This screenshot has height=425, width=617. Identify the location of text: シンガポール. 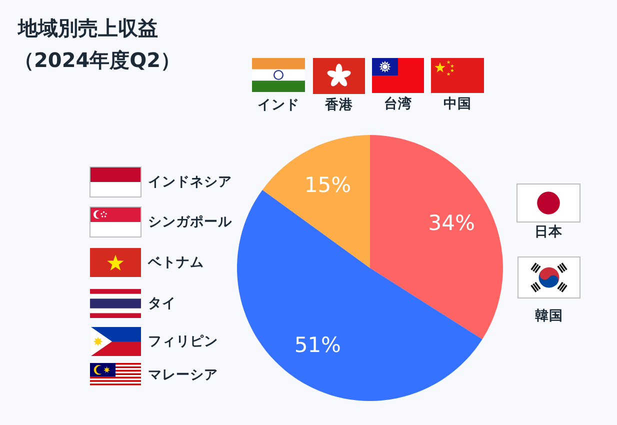
(190, 222).